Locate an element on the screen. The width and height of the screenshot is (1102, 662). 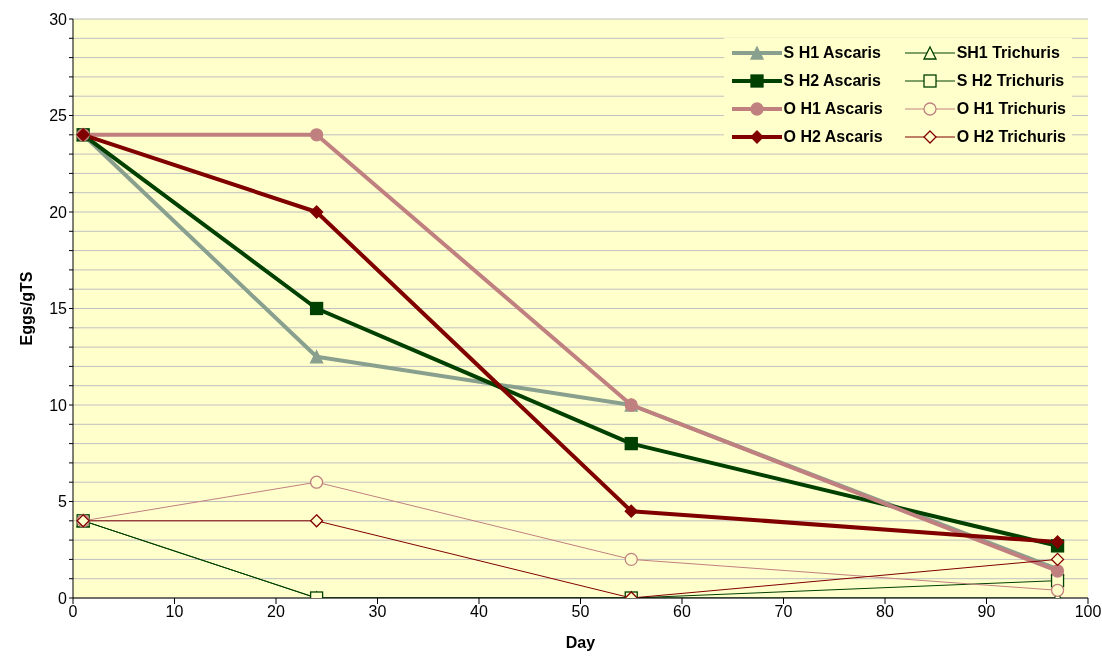
x-tick-label: 20 is located at coordinates (276, 612).